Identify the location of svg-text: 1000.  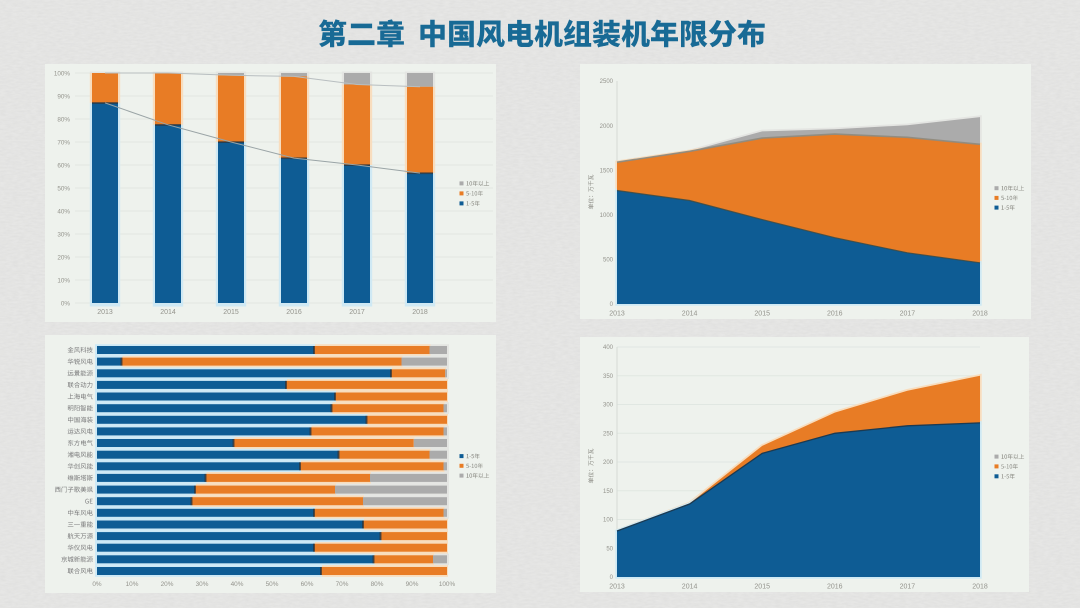
(607, 216).